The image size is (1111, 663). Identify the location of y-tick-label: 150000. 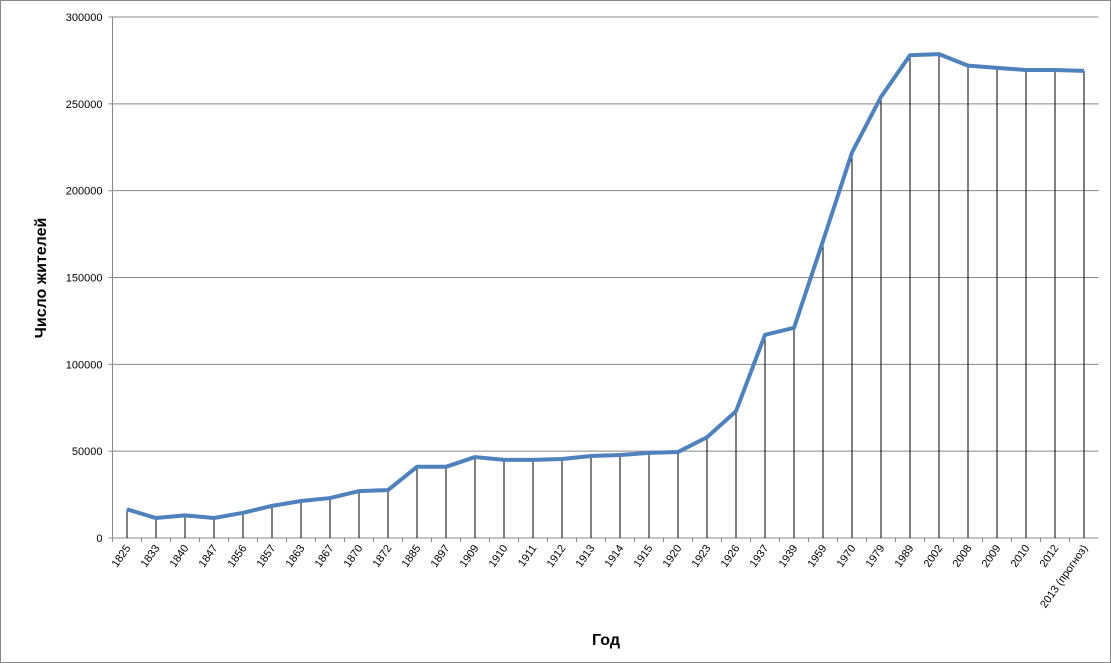
(84, 279).